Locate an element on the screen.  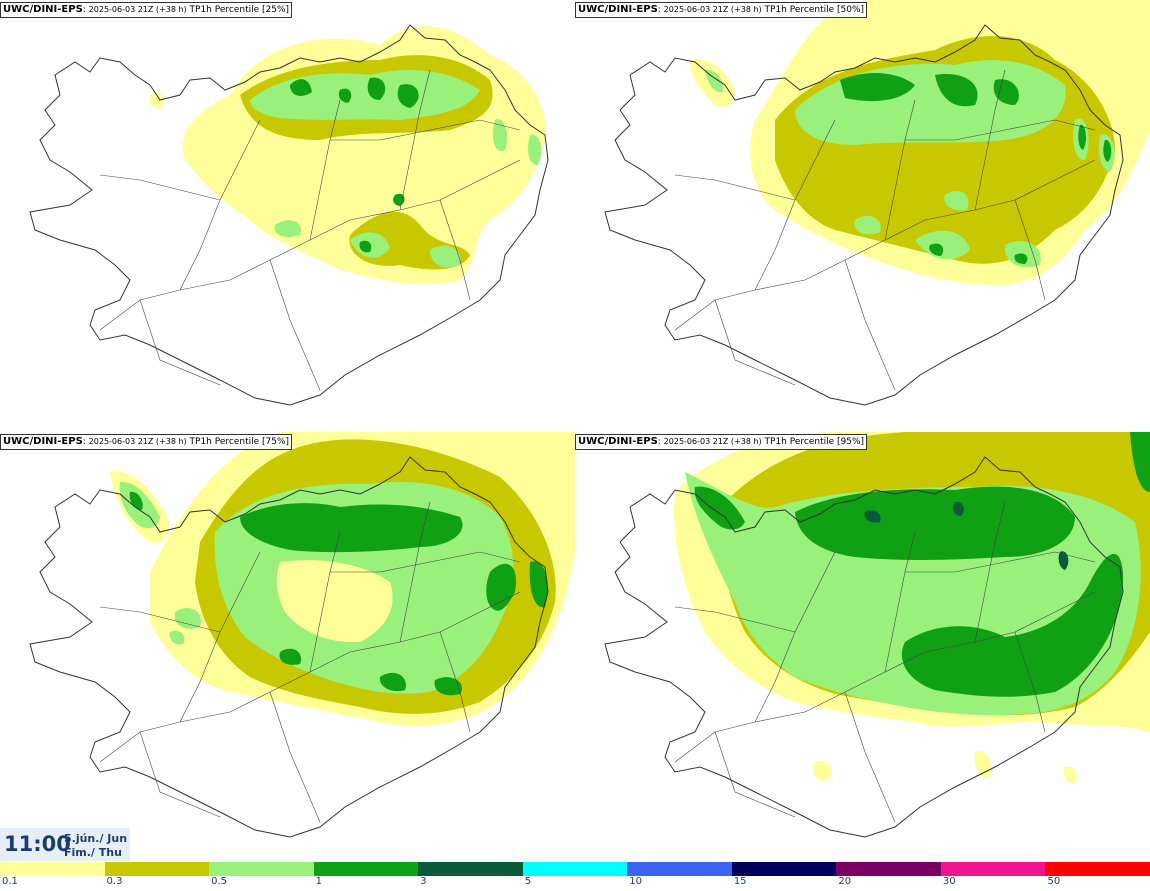
valid-date-line2: Fim./ Thu is located at coordinates (93, 852).